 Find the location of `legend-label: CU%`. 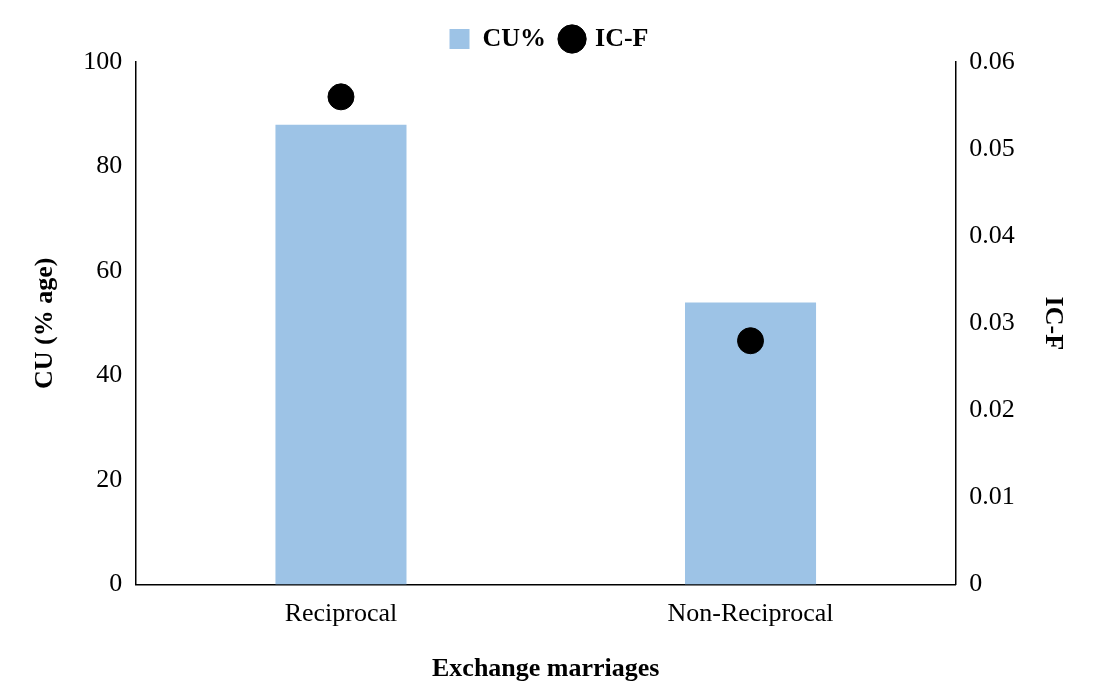

legend-label: CU% is located at coordinates (514, 37).